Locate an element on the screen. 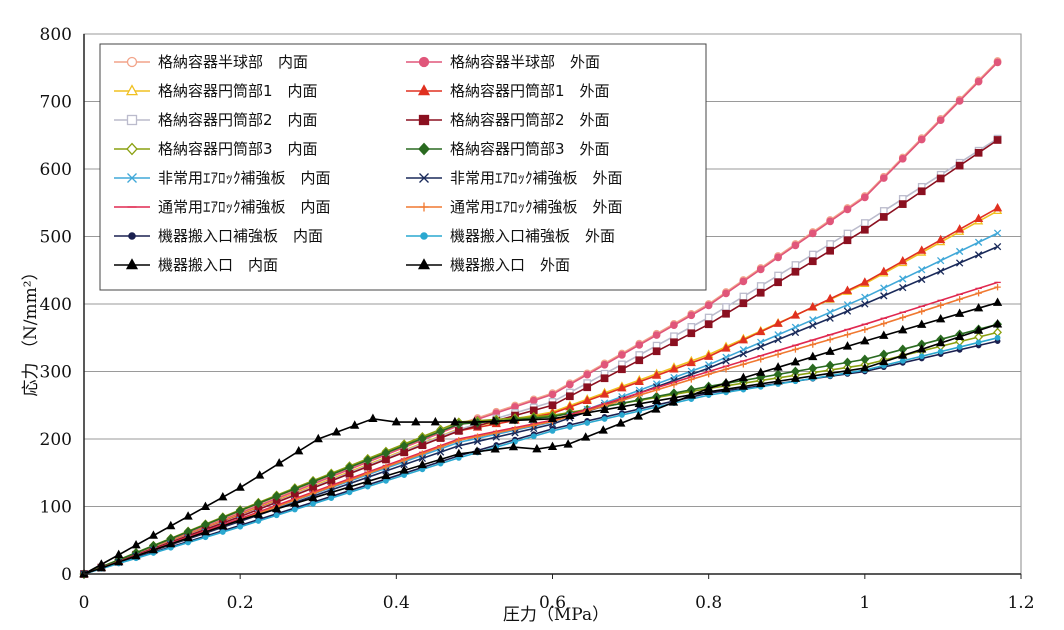  legend-label: 通常用ｴｱﾛｯｸ補強板 内面 is located at coordinates (244, 207).